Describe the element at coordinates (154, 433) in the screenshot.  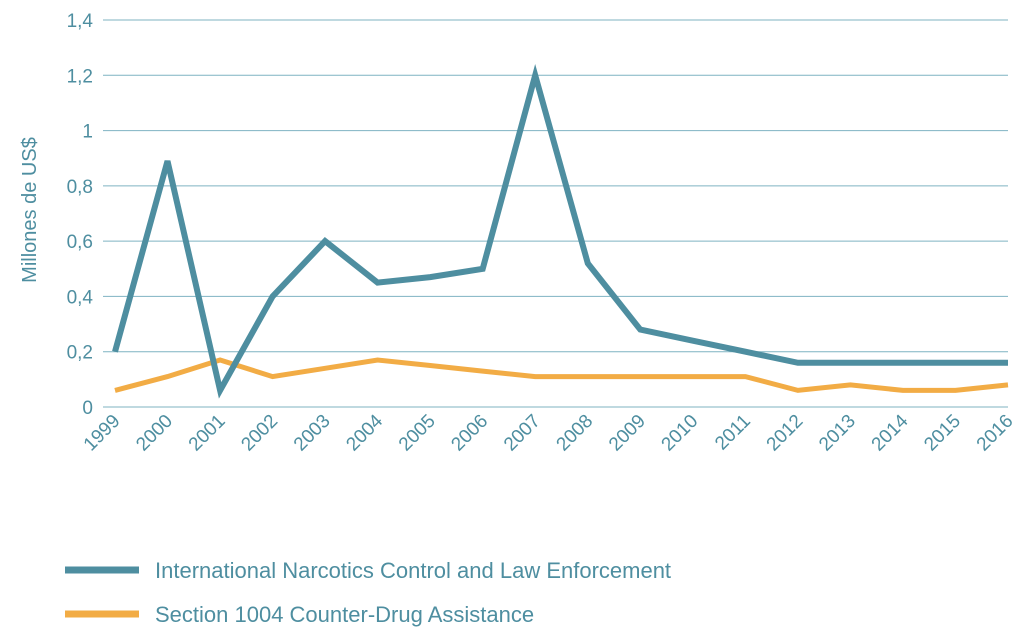
I see `x-tick-label: 2000` at that location.